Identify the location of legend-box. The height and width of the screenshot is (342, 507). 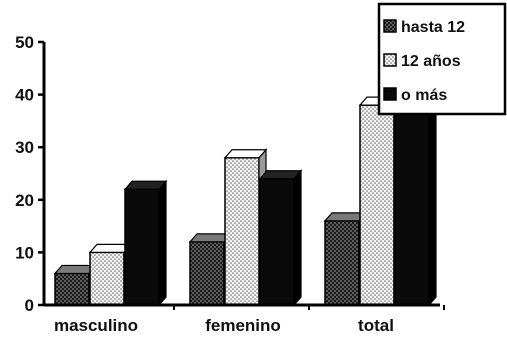
(442, 59).